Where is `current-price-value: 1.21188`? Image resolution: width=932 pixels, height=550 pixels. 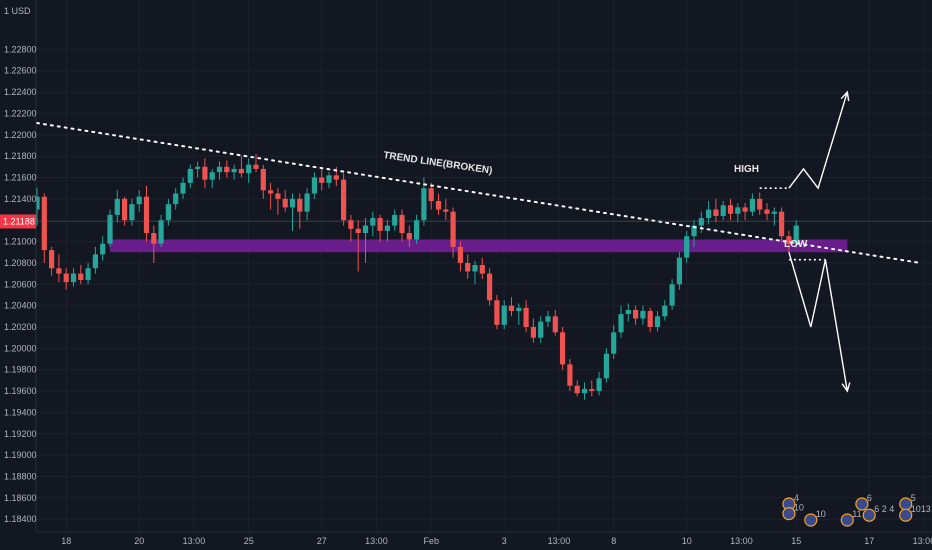 current-price-value: 1.21188 is located at coordinates (19, 221).